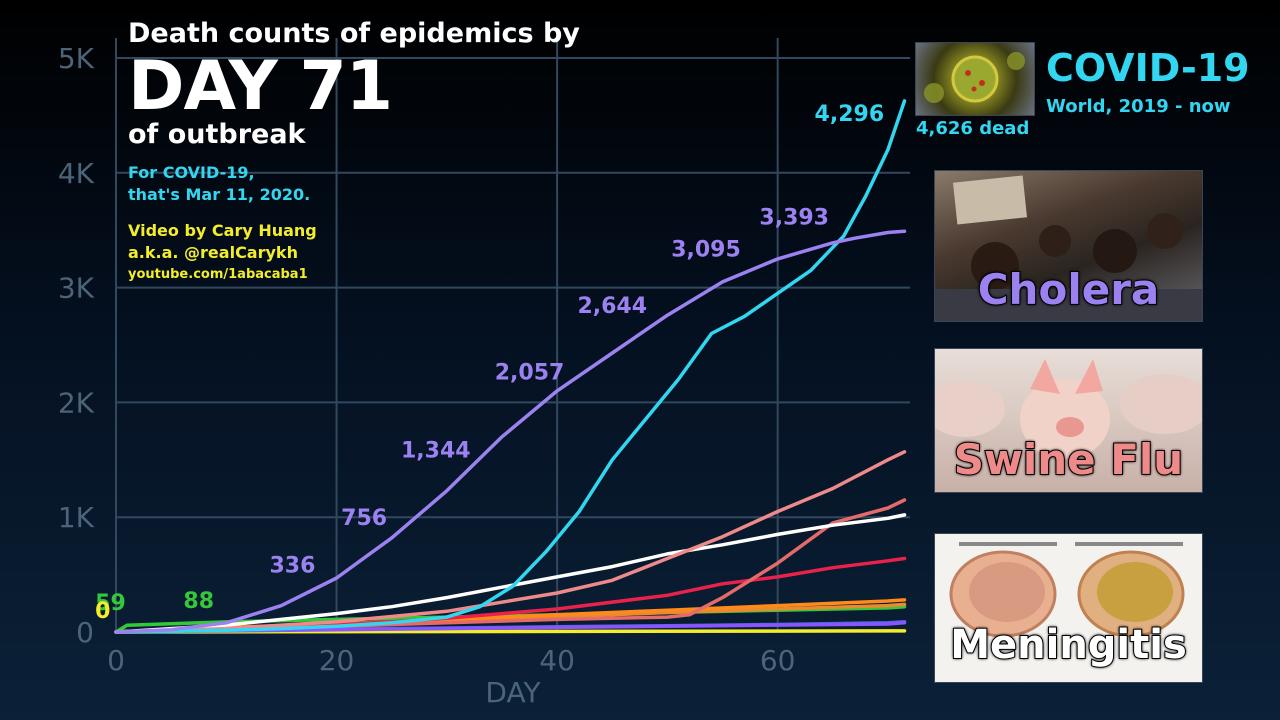  I want to click on credit-line-1: Video by Cary Huang, so click(222, 230).